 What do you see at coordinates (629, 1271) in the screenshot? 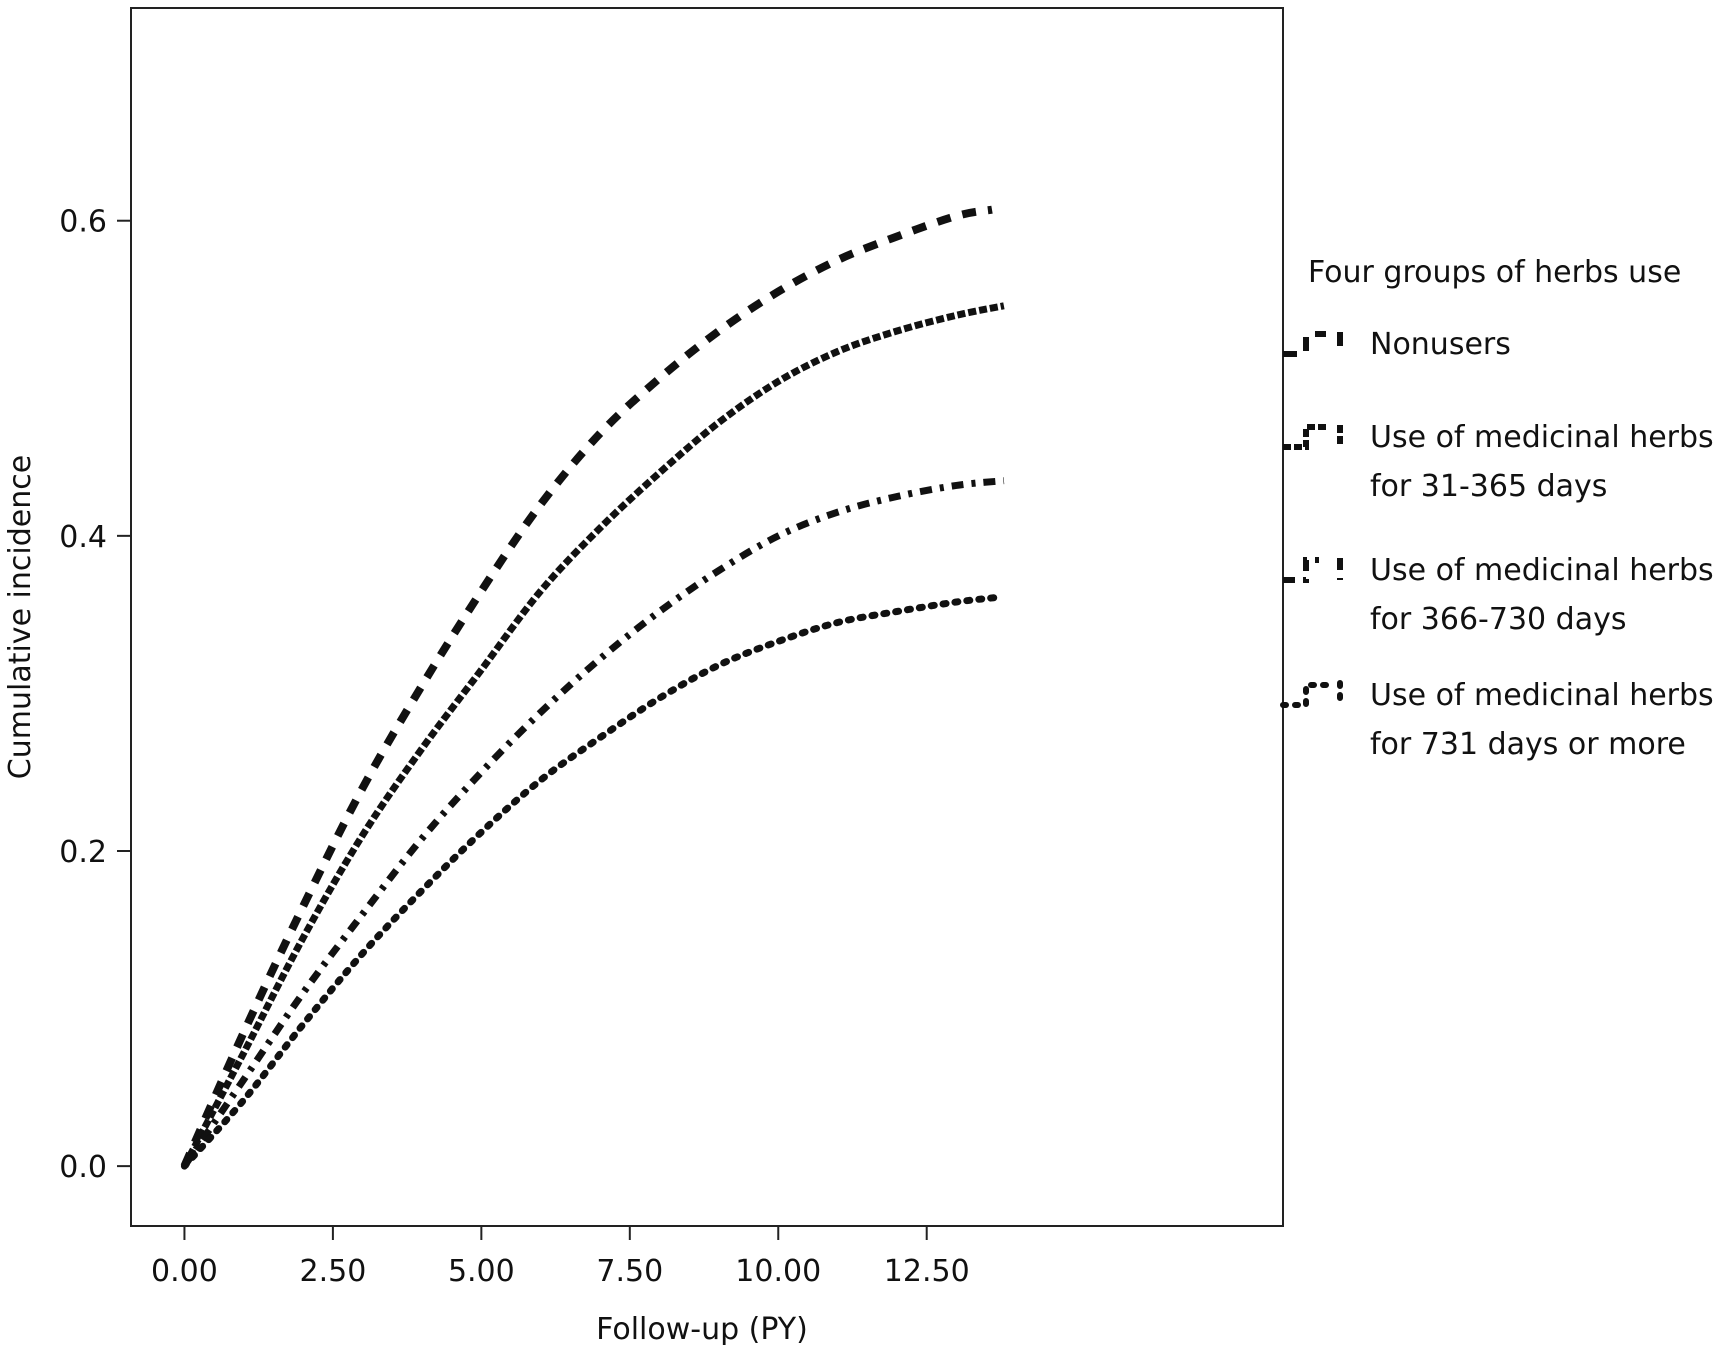
I see `x-tick-label: 7.50` at bounding box center [629, 1271].